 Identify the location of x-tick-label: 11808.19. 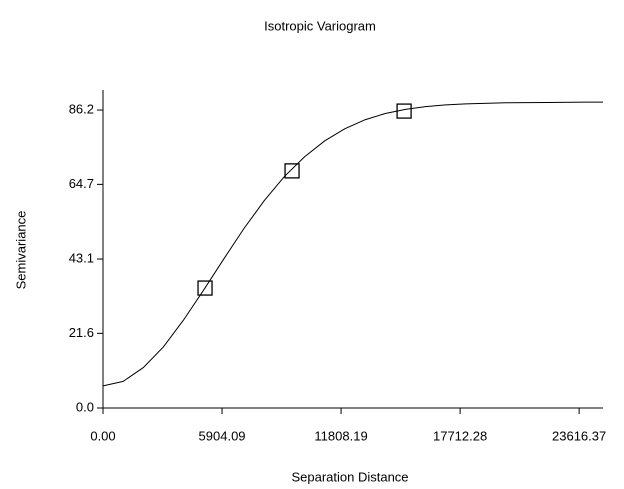
(340, 435).